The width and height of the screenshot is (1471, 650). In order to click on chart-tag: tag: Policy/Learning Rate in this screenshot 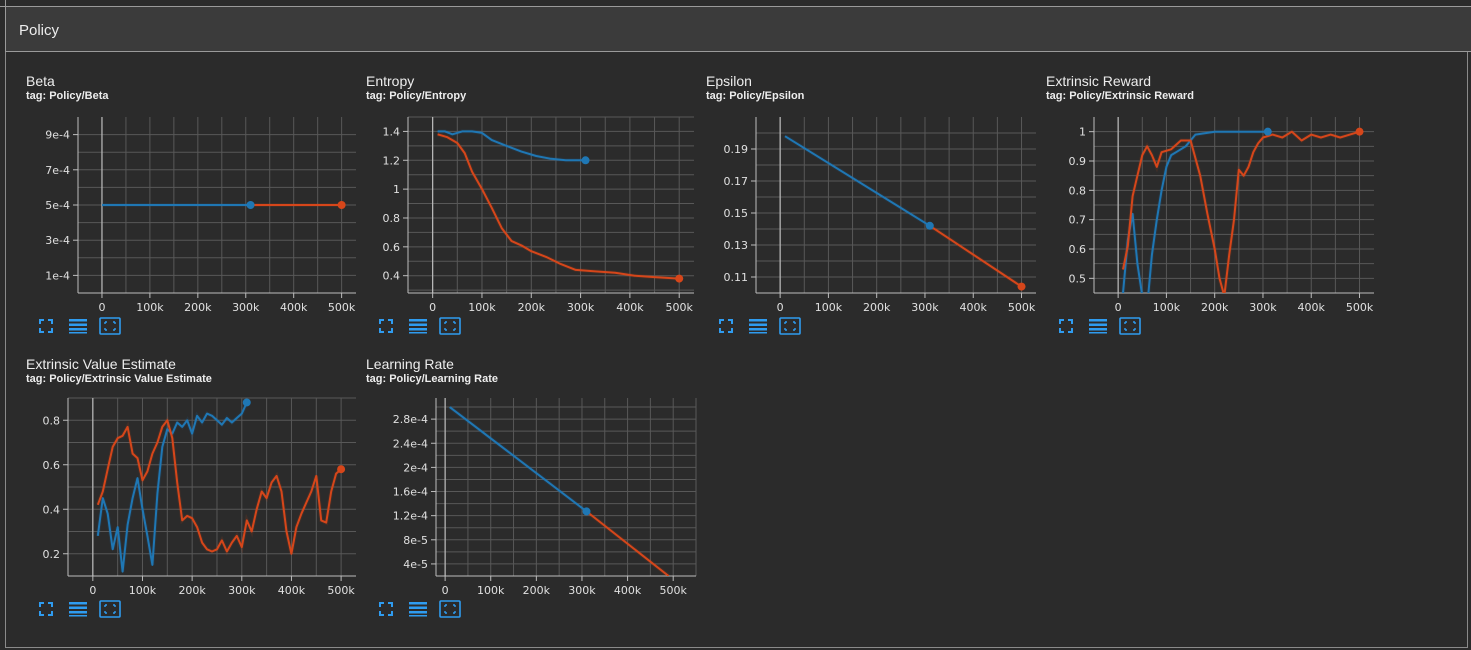, I will do `click(432, 379)`.